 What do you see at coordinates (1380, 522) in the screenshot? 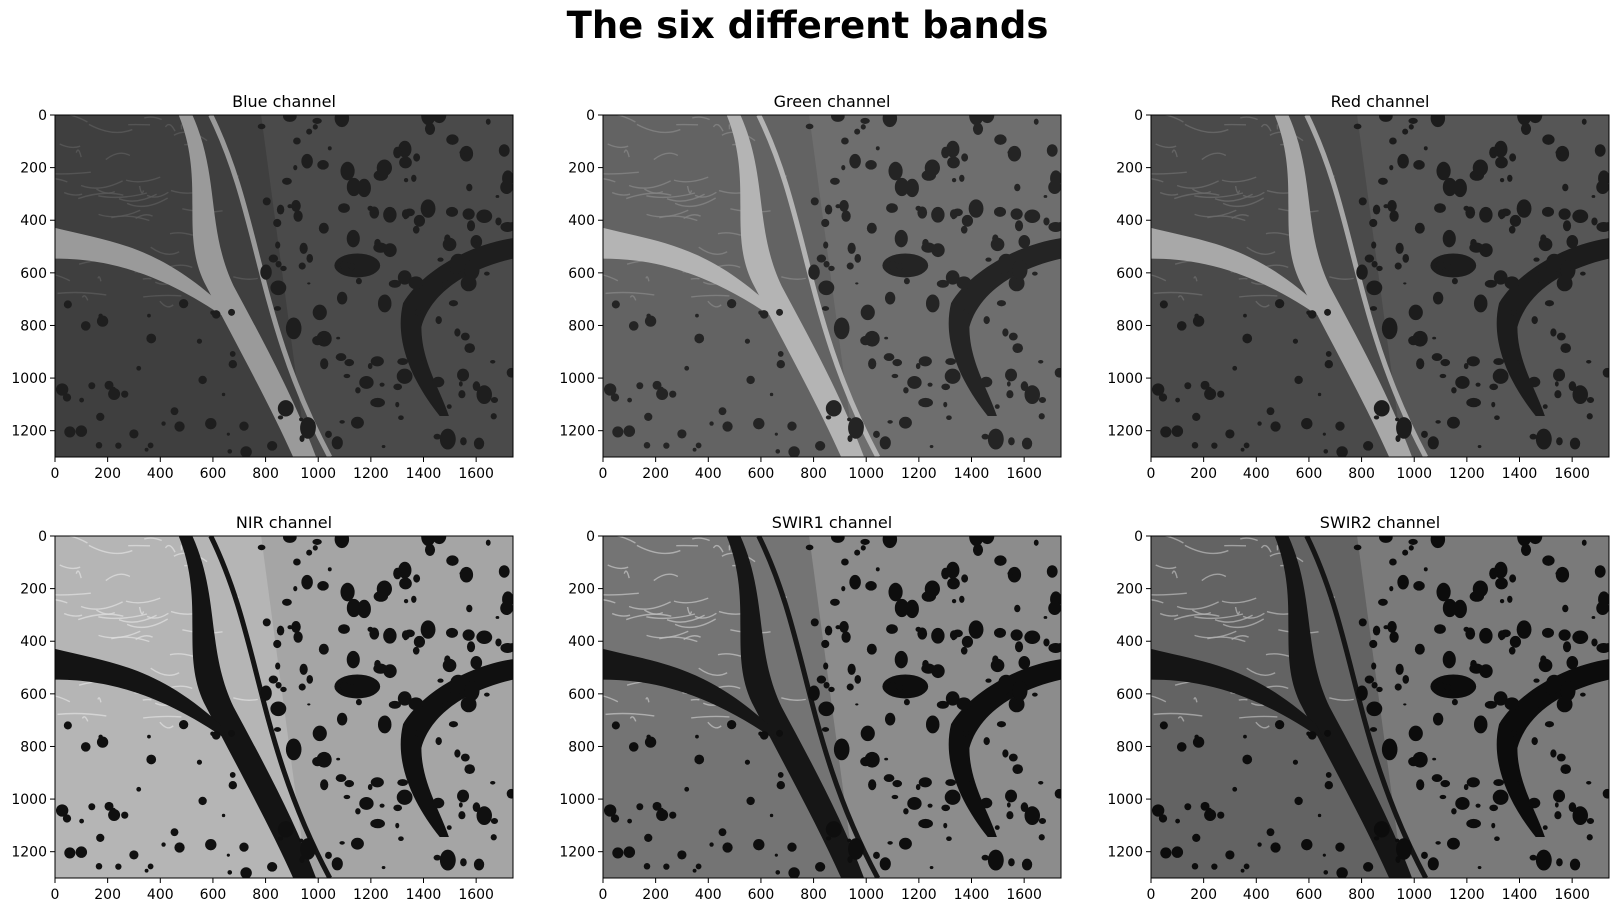
I see `panel-title: SWIR2 channel` at bounding box center [1380, 522].